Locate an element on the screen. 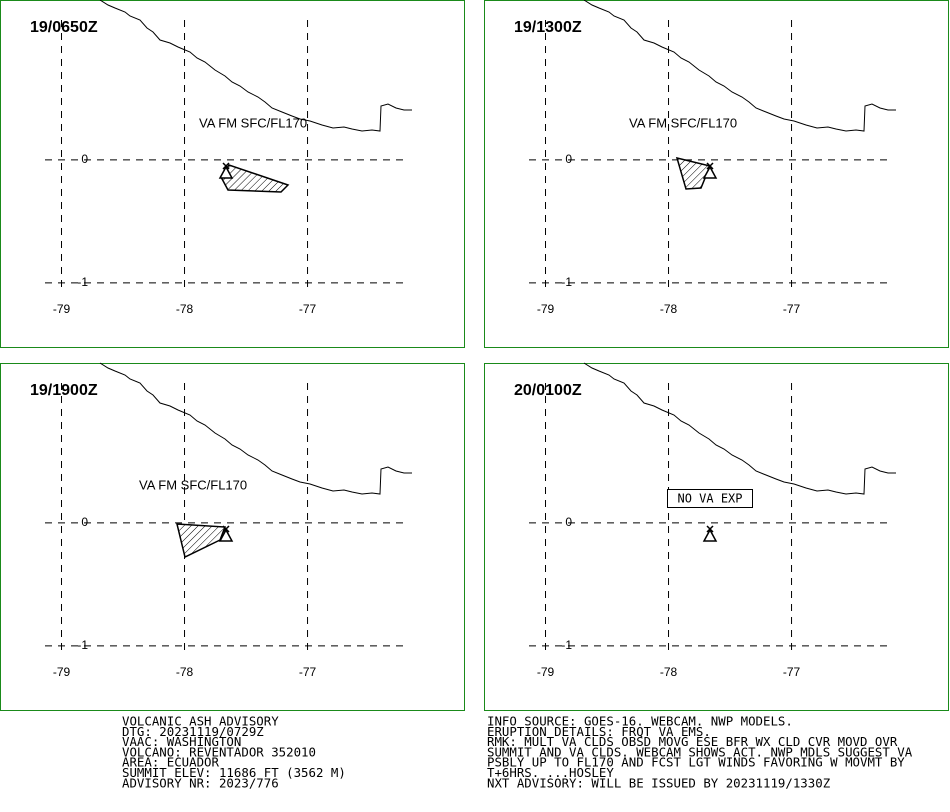 This screenshot has width=950, height=812. advisory-line: ERUPTION DETAILS: FRQT VA EMS. is located at coordinates (599, 731).